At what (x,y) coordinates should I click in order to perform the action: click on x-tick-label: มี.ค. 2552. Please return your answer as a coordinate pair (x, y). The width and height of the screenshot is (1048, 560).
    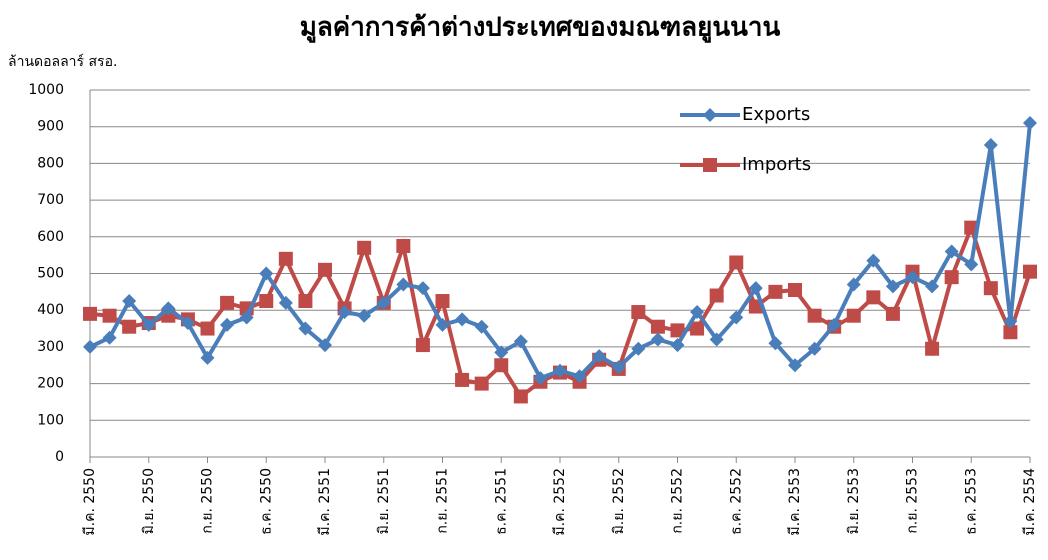
    Looking at the image, I should click on (560, 502).